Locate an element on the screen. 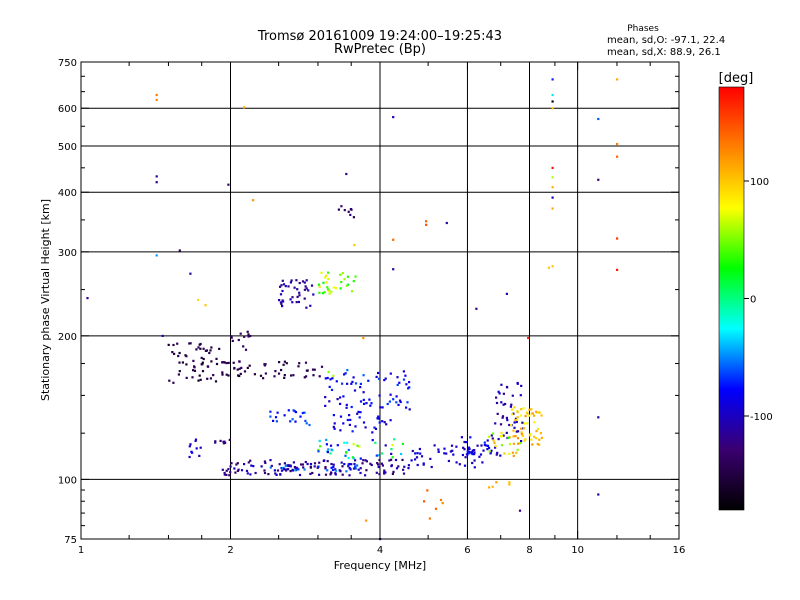 The width and height of the screenshot is (800, 600). x-tick-label: 2 is located at coordinates (230, 550).